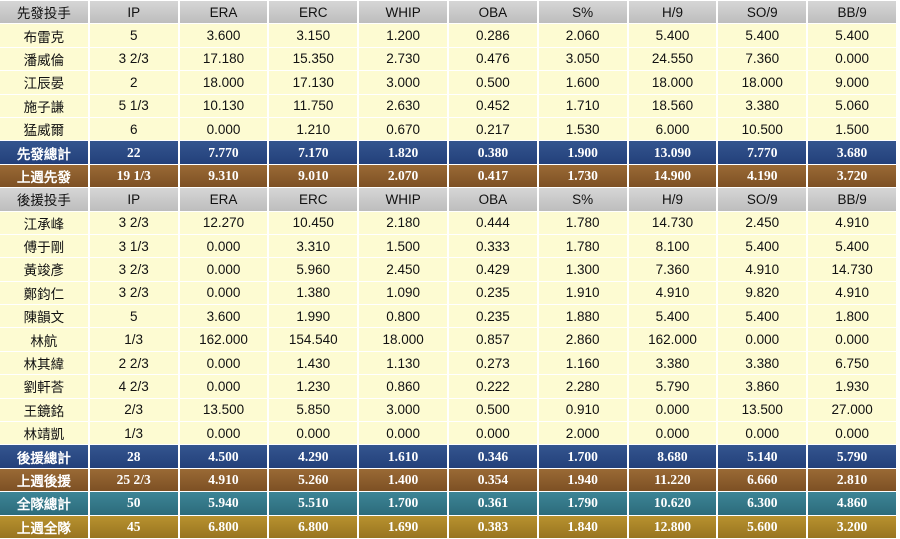 Image resolution: width=900 pixels, height=539 pixels. What do you see at coordinates (133, 456) in the screenshot?
I see `cell: 28` at bounding box center [133, 456].